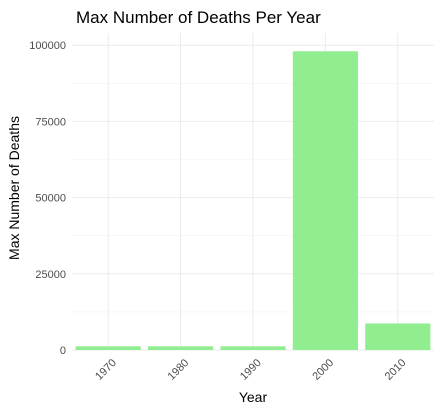 Image resolution: width=442 pixels, height=411 pixels. What do you see at coordinates (63, 351) in the screenshot?
I see `y-tick-label: 0` at bounding box center [63, 351].